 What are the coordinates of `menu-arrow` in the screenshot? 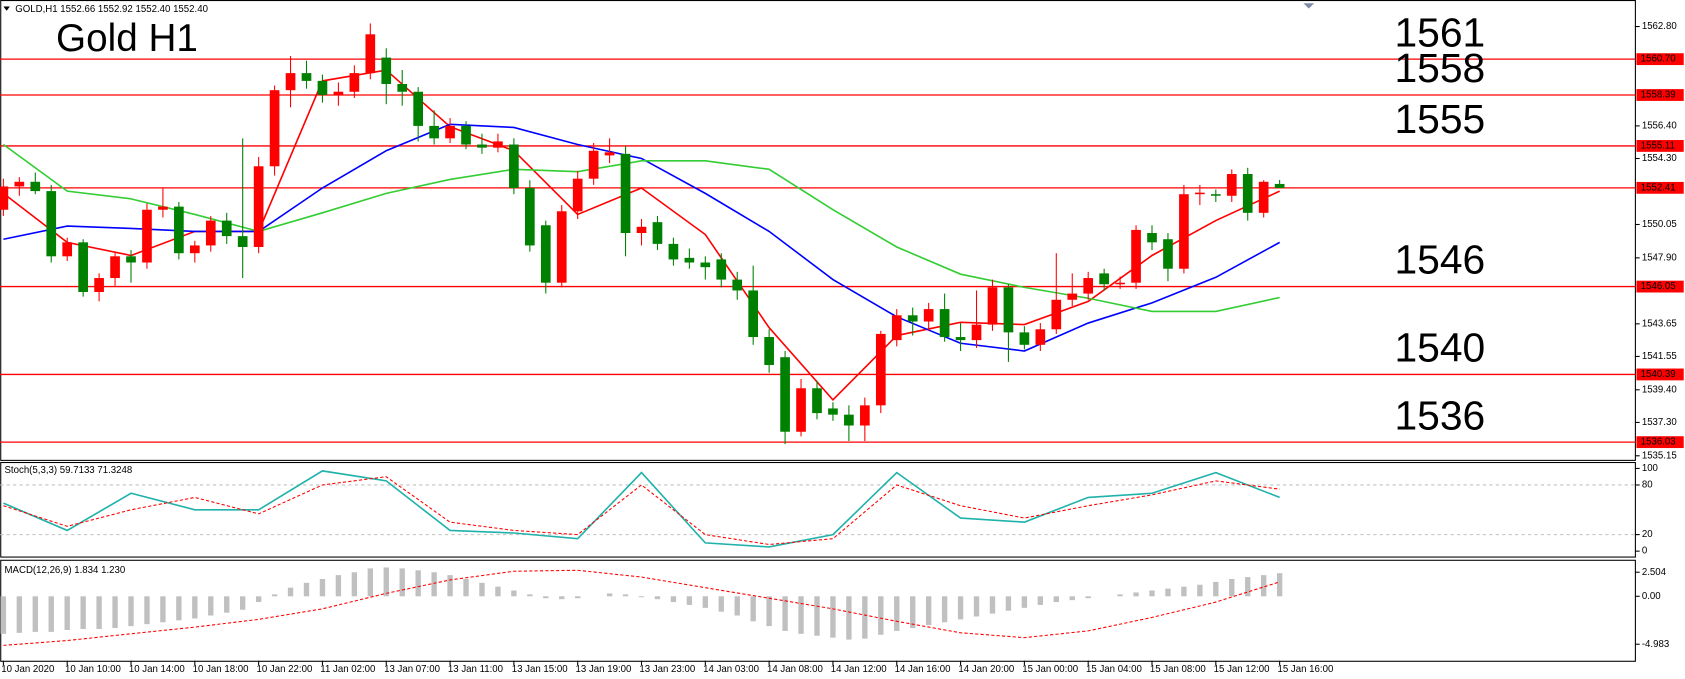 It's located at (6, 8).